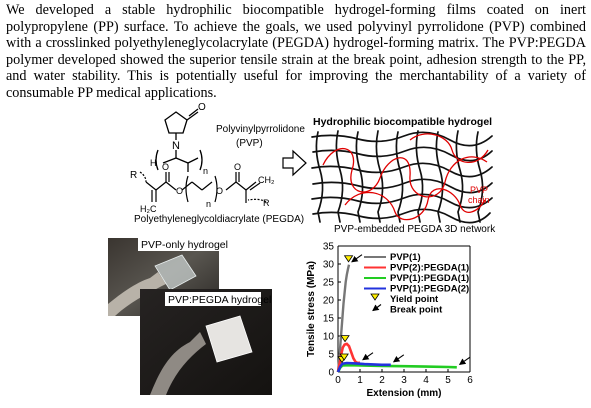 The width and height of the screenshot is (591, 408). I want to click on legend-label: PVP(1):PEGDA(2), so click(429, 289).